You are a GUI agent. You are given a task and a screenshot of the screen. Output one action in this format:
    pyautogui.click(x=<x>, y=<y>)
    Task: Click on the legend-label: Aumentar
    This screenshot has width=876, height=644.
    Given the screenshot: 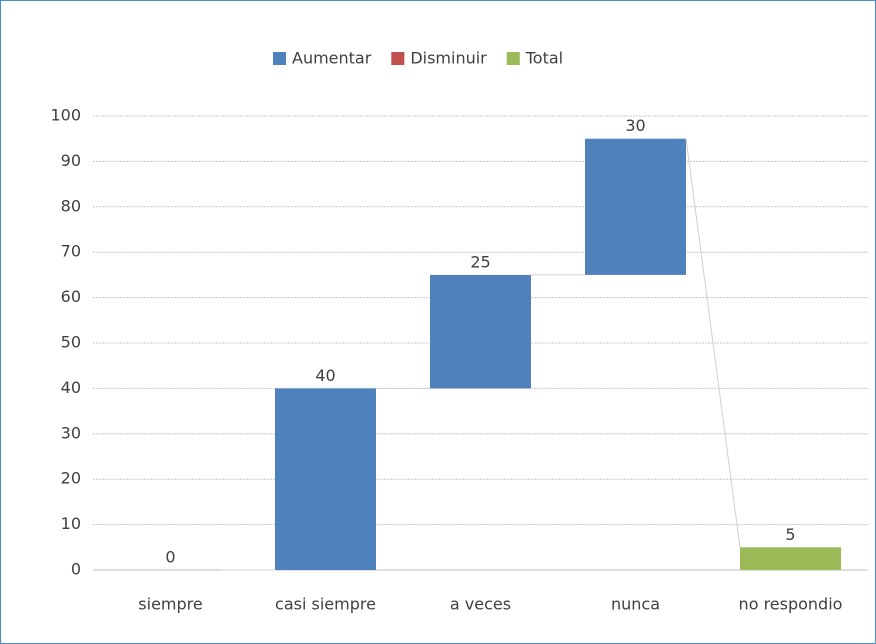 What is the action you would take?
    pyautogui.click(x=332, y=58)
    